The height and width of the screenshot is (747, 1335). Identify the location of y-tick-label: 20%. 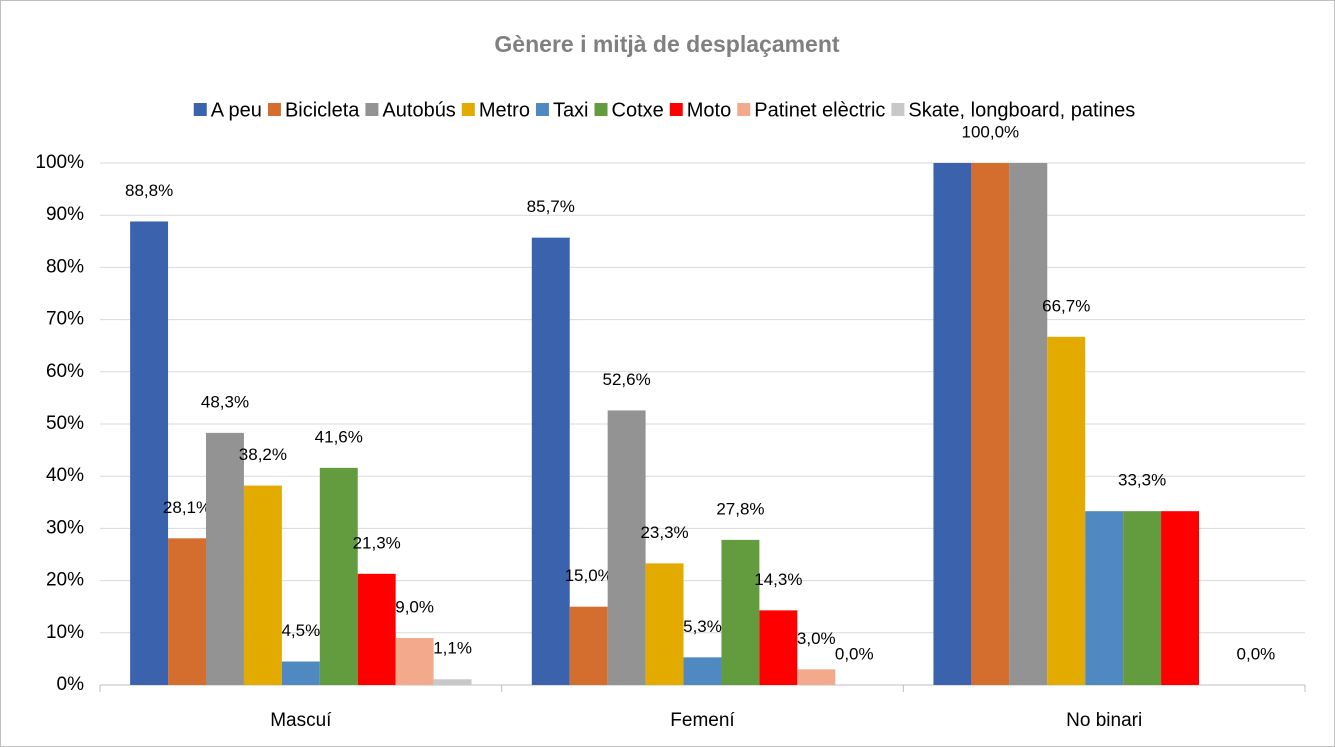
(65, 580).